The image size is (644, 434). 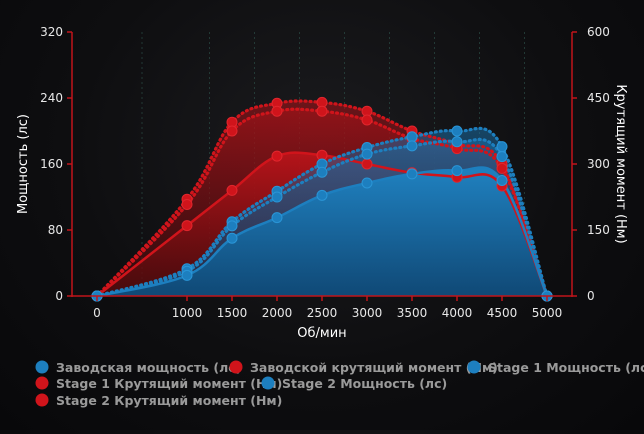 I want to click on x-tick-label: 0, so click(x=97, y=313).